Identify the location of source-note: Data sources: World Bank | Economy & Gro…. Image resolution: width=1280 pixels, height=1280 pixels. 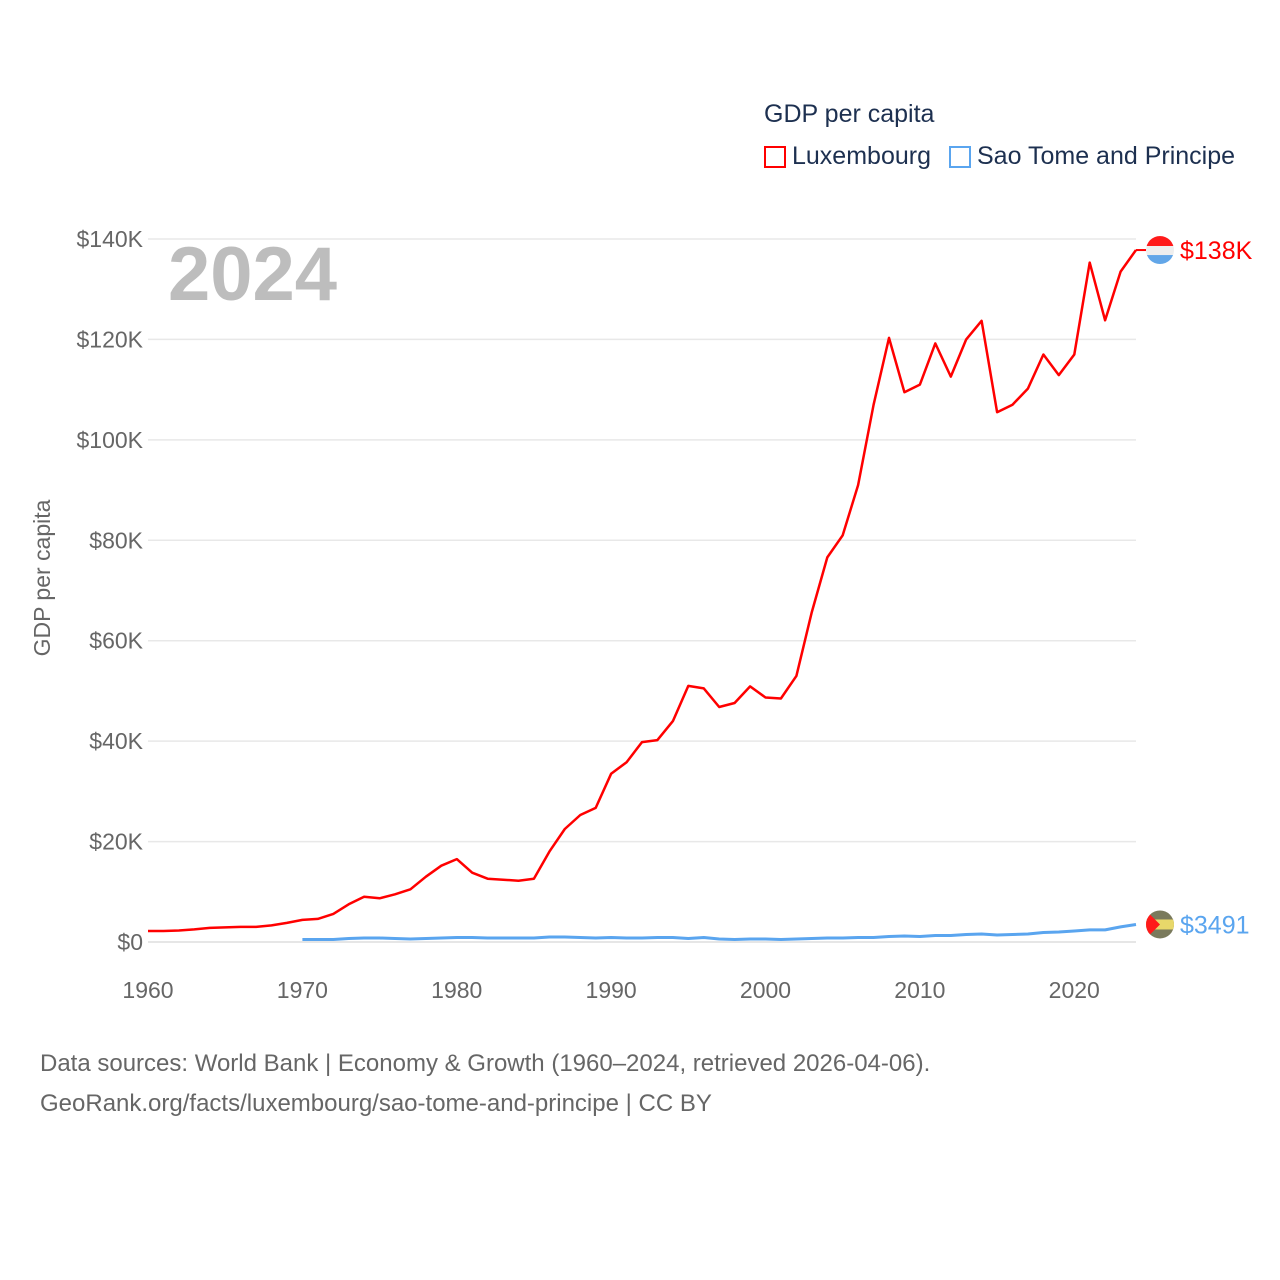
(485, 1084).